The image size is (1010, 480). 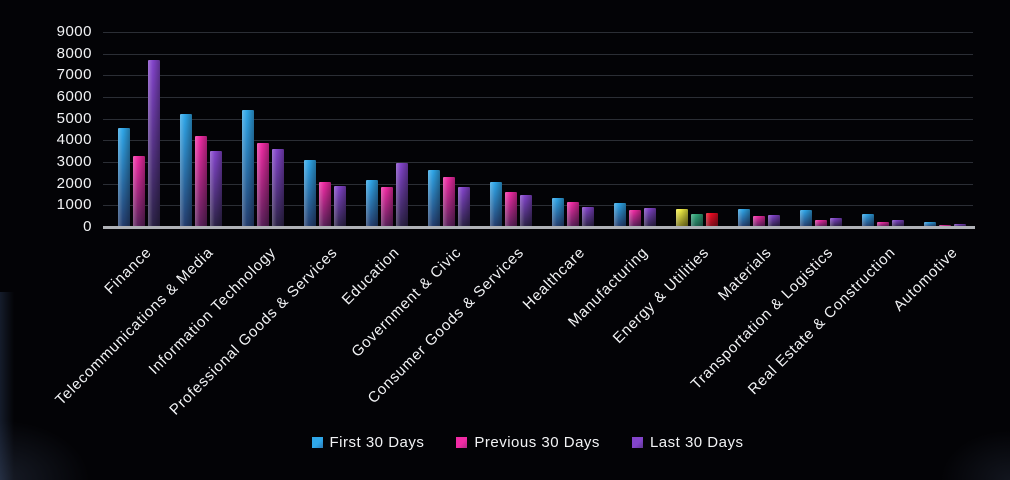 What do you see at coordinates (407, 302) in the screenshot?
I see `x-axis-label-government-civic: Government & Civic` at bounding box center [407, 302].